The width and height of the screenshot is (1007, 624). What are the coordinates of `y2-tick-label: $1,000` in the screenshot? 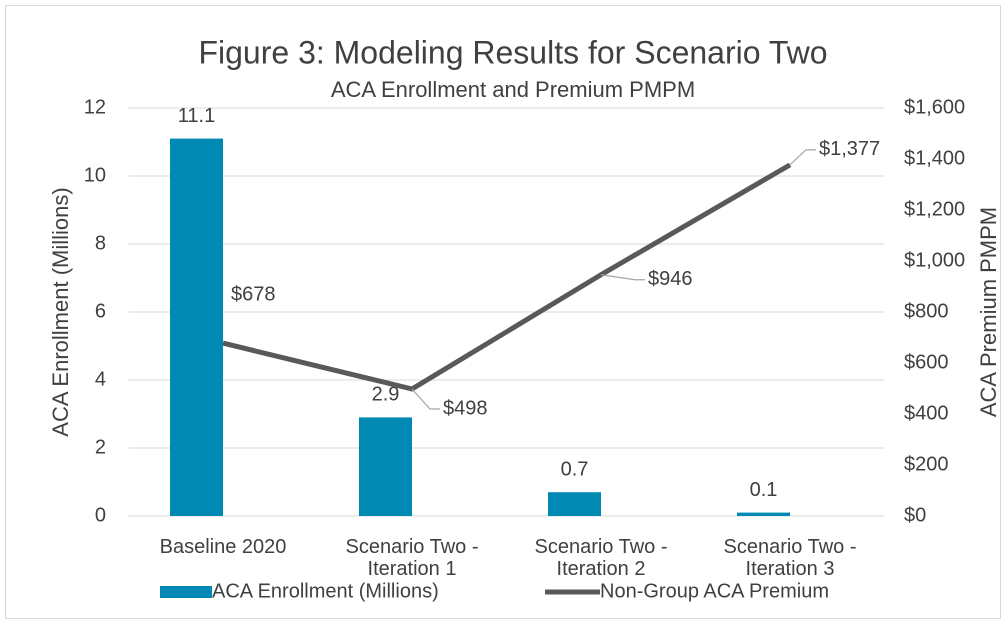 It's located at (934, 260).